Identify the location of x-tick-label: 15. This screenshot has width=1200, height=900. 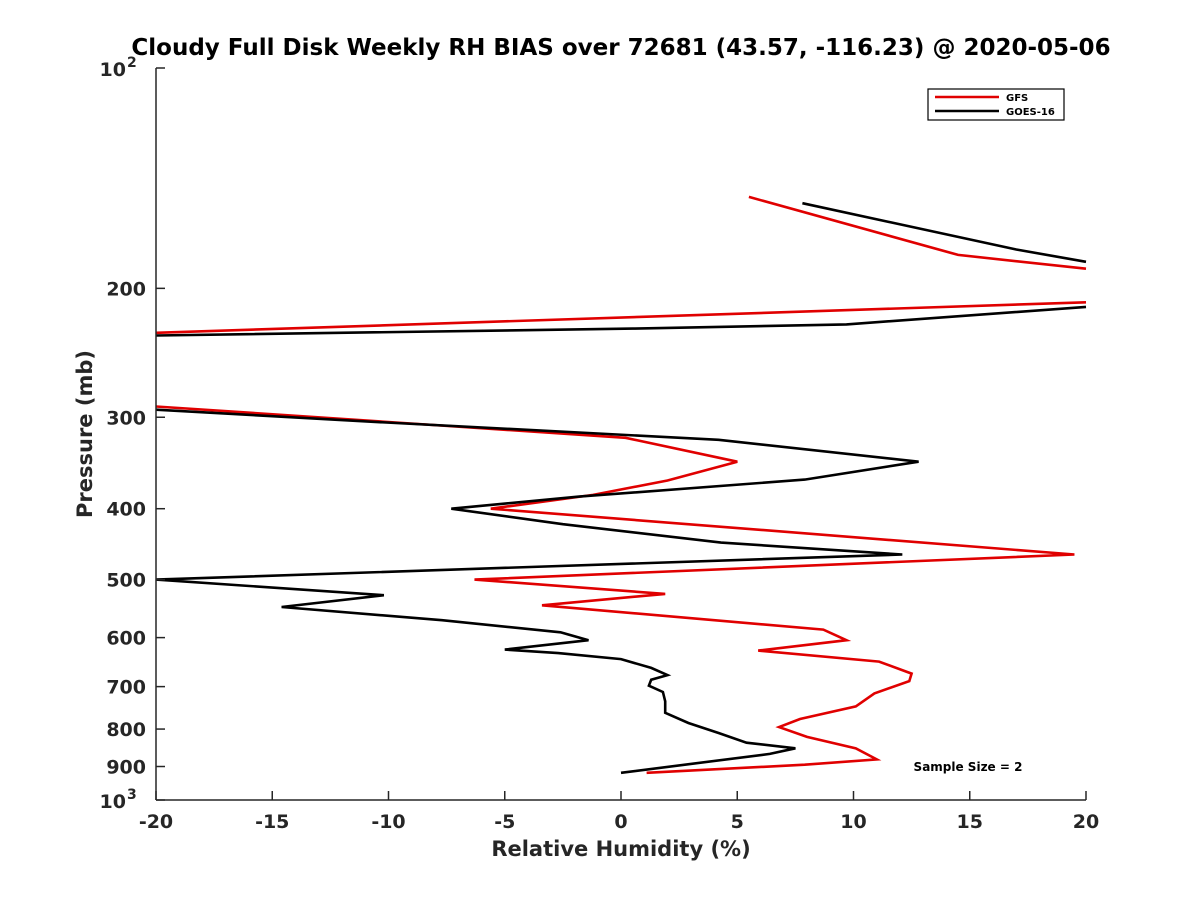
(970, 822).